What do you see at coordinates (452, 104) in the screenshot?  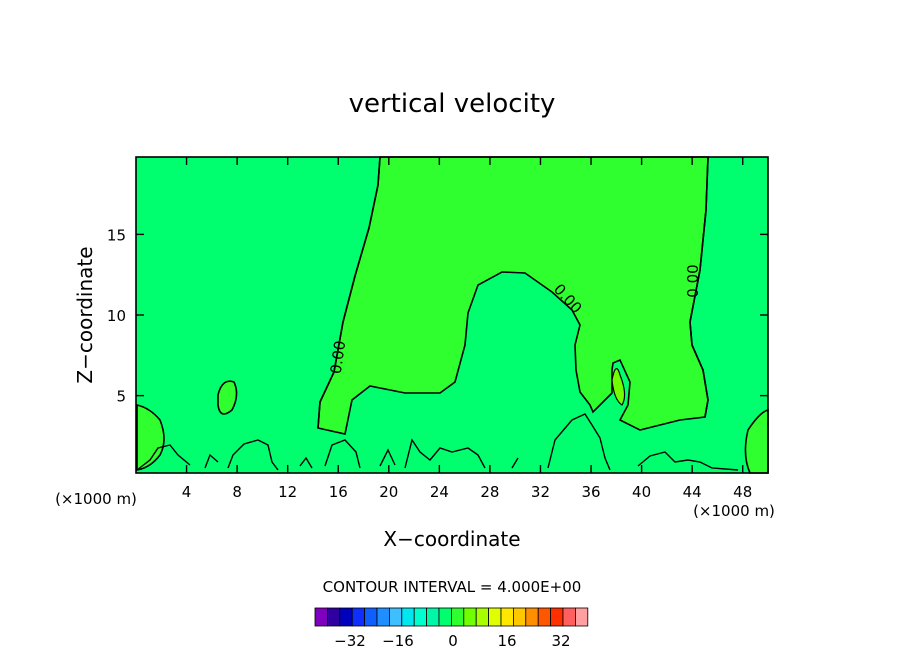 I see `chart-title: vertical velocity` at bounding box center [452, 104].